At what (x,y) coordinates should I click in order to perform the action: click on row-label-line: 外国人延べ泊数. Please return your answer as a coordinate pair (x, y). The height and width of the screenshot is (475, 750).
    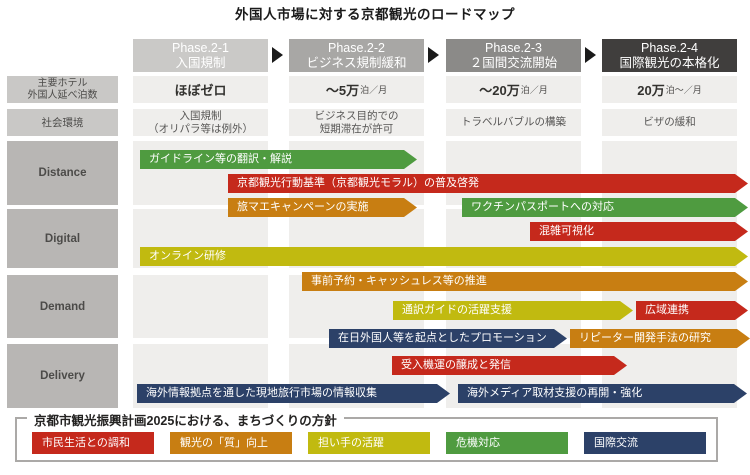
    Looking at the image, I should click on (62, 95).